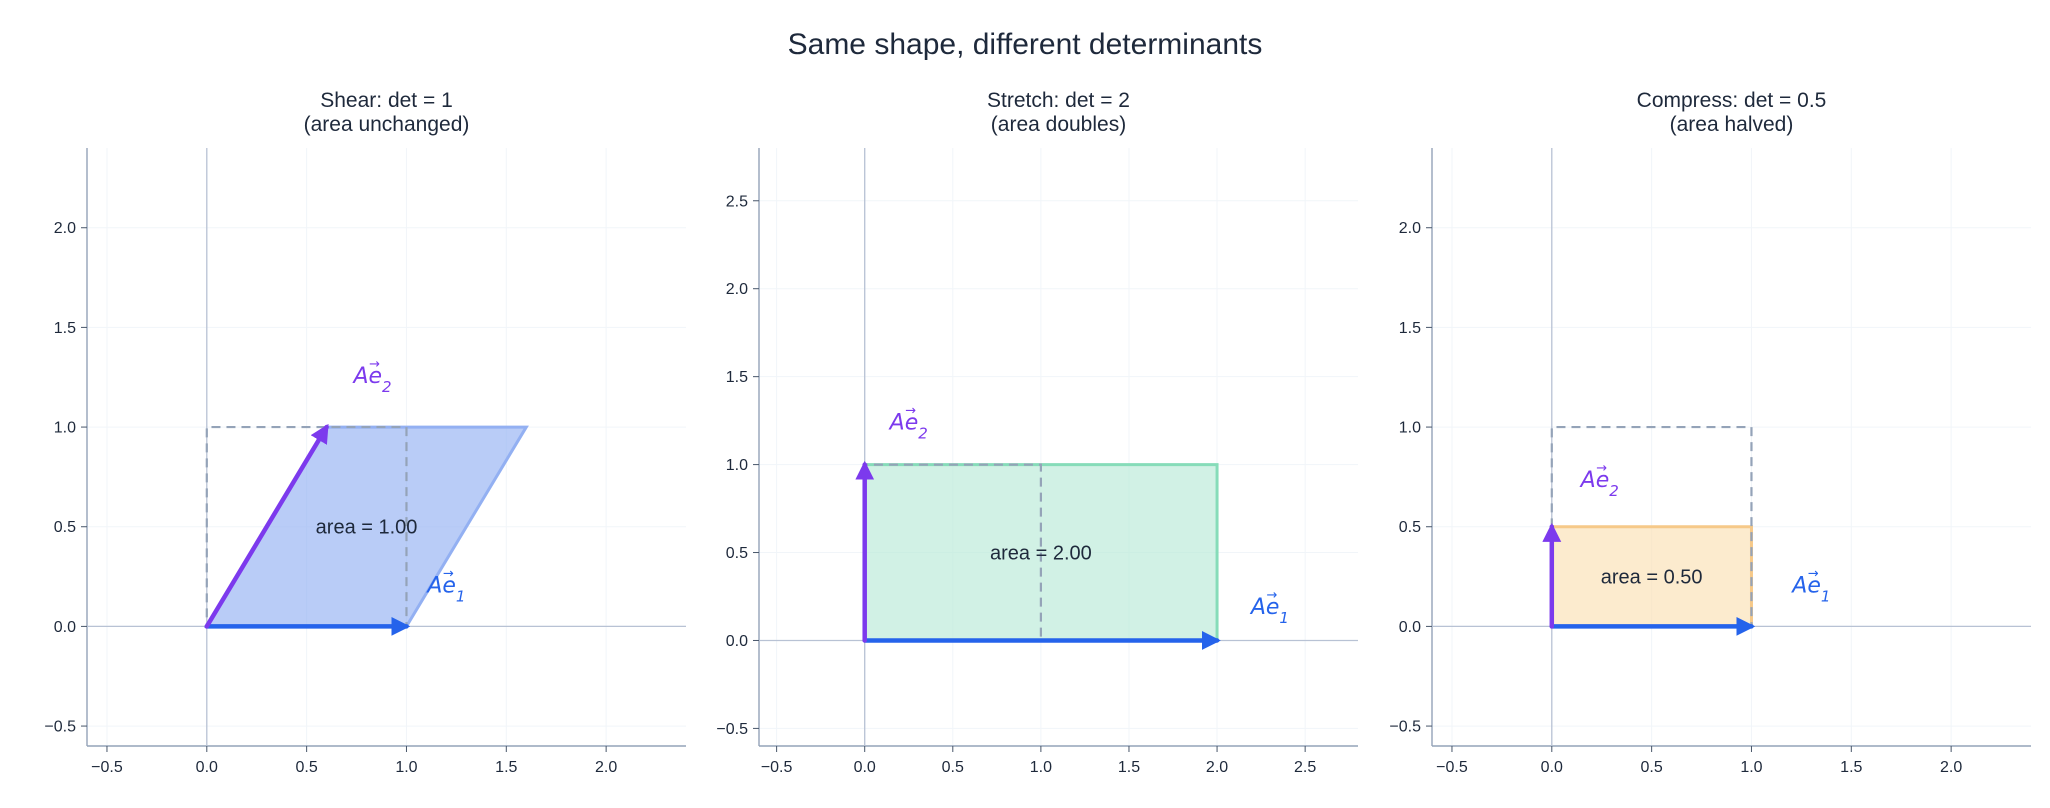 This screenshot has width=2050, height=808. I want to click on area-label: area = 1.00, so click(367, 528).